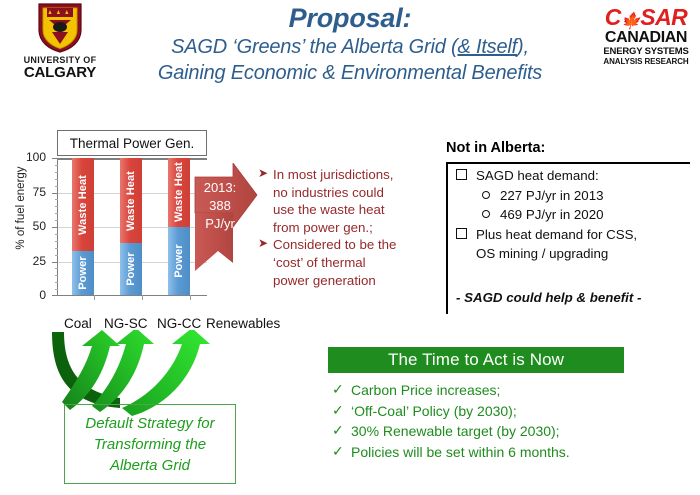 Image resolution: width=700 pixels, height=495 pixels. I want to click on transformation-arrows, so click(155, 379).